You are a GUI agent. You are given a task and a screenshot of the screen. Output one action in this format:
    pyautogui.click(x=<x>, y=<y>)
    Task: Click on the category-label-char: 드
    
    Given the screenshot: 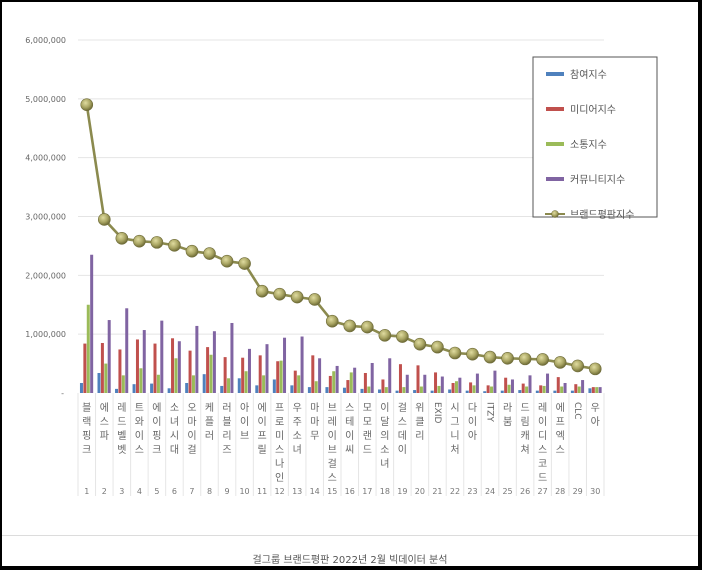 What is the action you would take?
    pyautogui.click(x=542, y=478)
    